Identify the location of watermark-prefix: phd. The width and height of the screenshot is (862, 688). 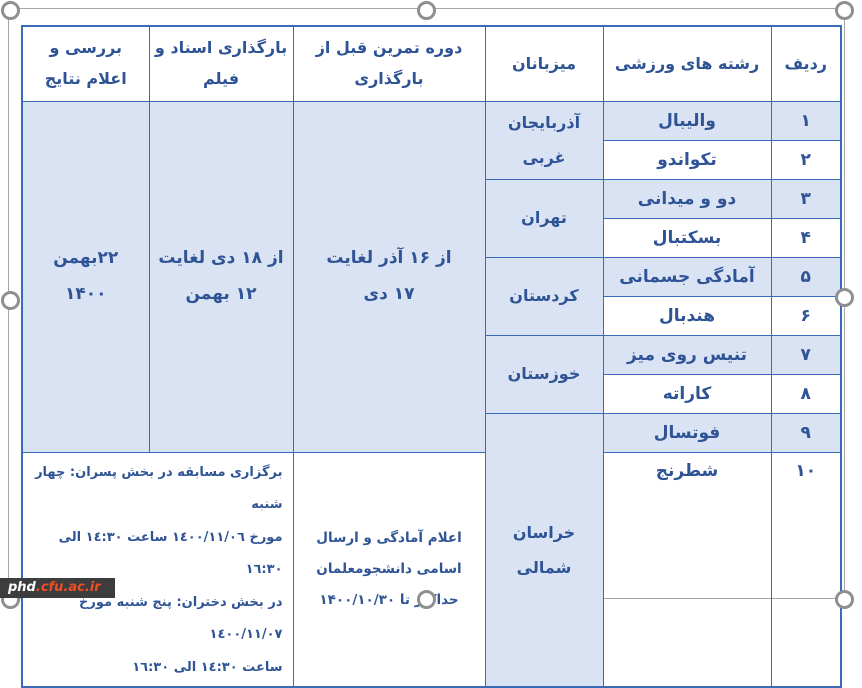
(22, 587).